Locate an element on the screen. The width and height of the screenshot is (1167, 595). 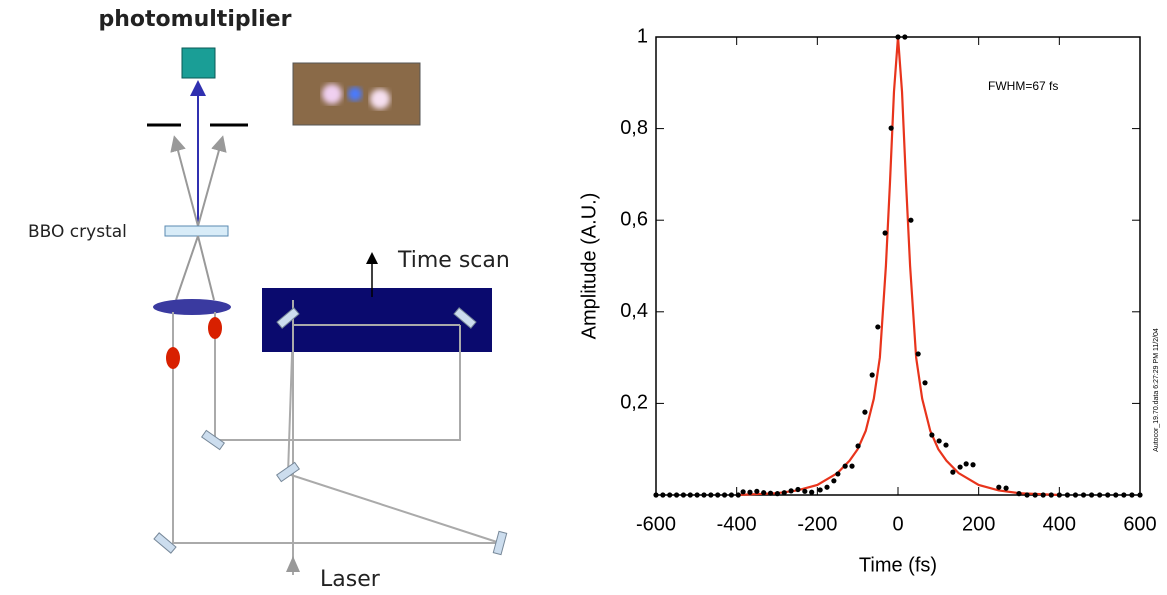
label-crystal: BBO crystal is located at coordinates (77, 232).